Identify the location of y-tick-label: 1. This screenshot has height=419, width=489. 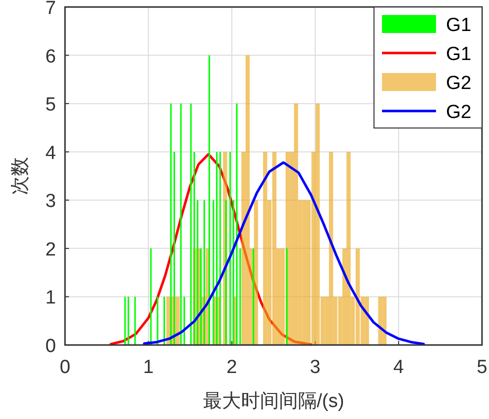
(50, 298).